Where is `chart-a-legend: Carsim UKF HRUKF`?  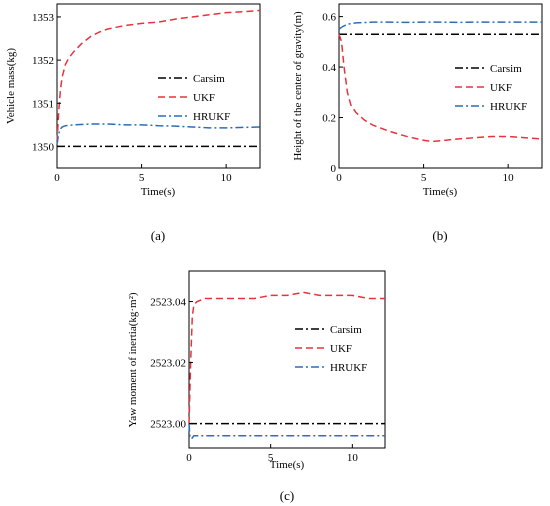
chart-a-legend: Carsim UKF HRUKF is located at coordinates (194, 98).